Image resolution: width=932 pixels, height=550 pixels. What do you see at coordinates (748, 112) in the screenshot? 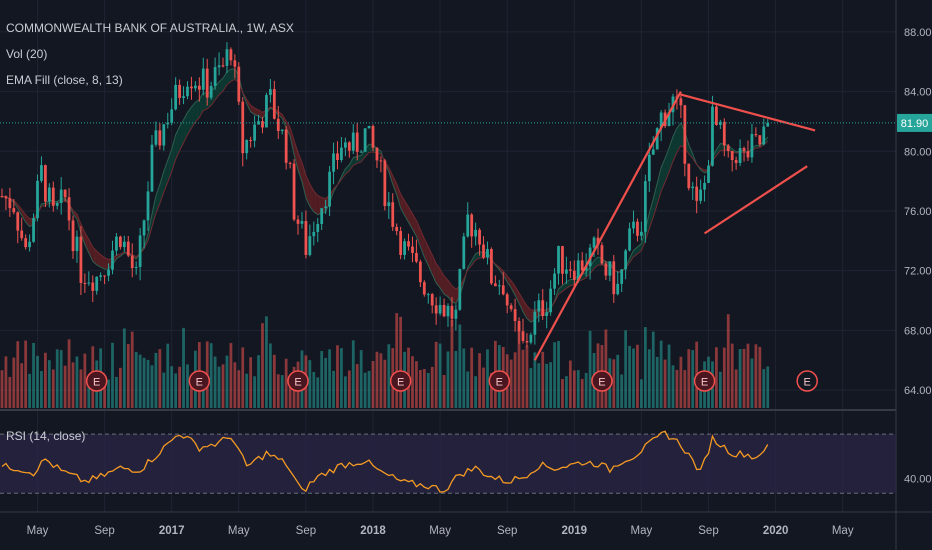
I see `trendline-upper-triangle` at bounding box center [748, 112].